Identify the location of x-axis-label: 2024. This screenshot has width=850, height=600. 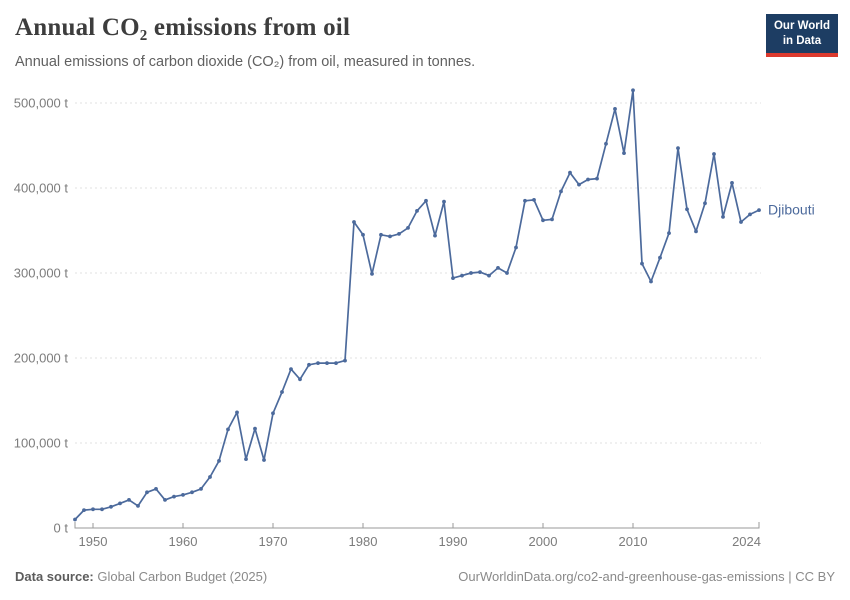
(746, 541).